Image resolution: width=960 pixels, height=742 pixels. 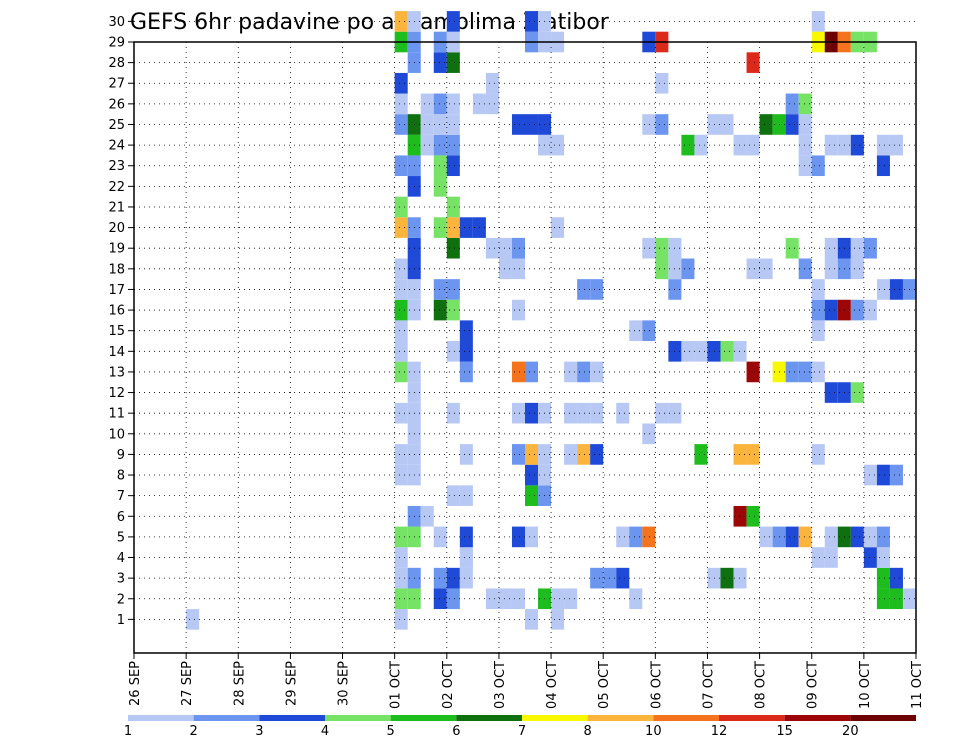 What do you see at coordinates (135, 683) in the screenshot?
I see `x-tick-label: 26 SEP` at bounding box center [135, 683].